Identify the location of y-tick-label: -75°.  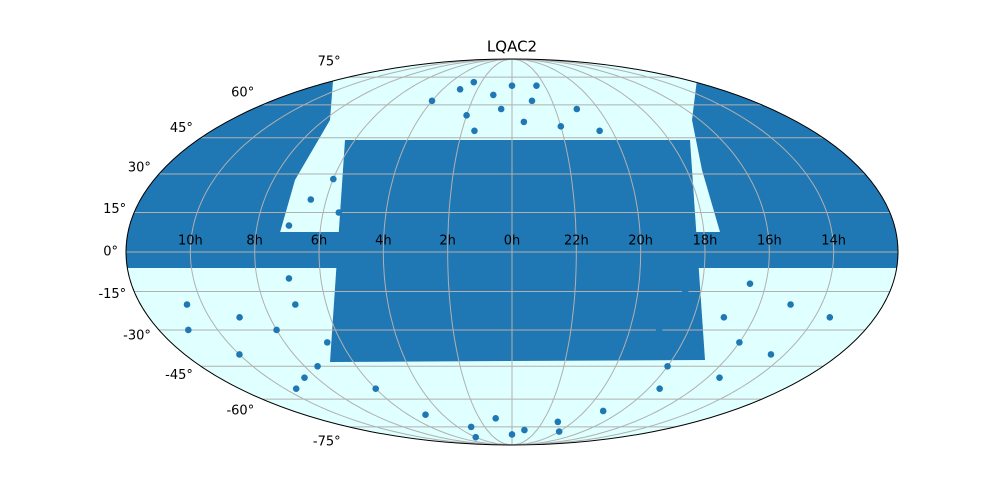
(327, 441).